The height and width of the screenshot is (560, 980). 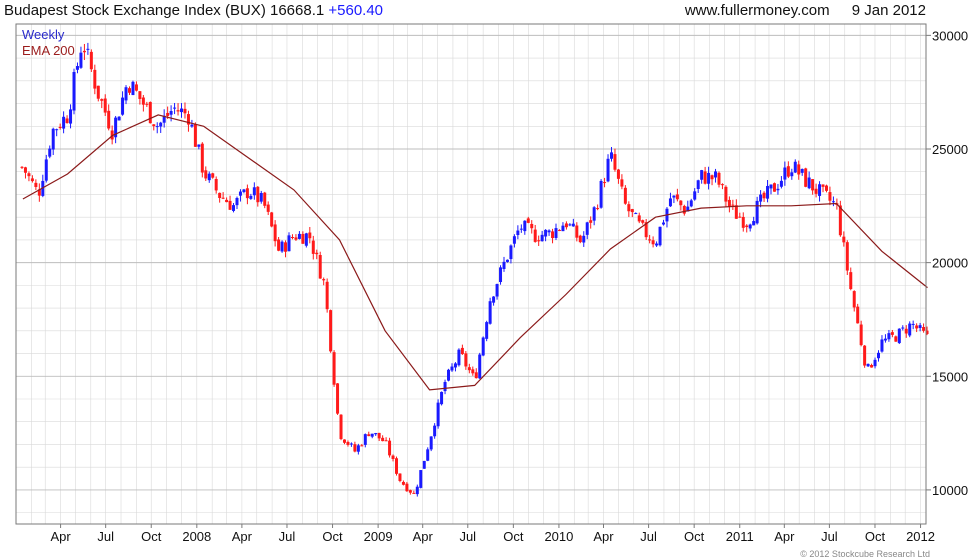 I want to click on x-tick-label: 2010, so click(x=558, y=536).